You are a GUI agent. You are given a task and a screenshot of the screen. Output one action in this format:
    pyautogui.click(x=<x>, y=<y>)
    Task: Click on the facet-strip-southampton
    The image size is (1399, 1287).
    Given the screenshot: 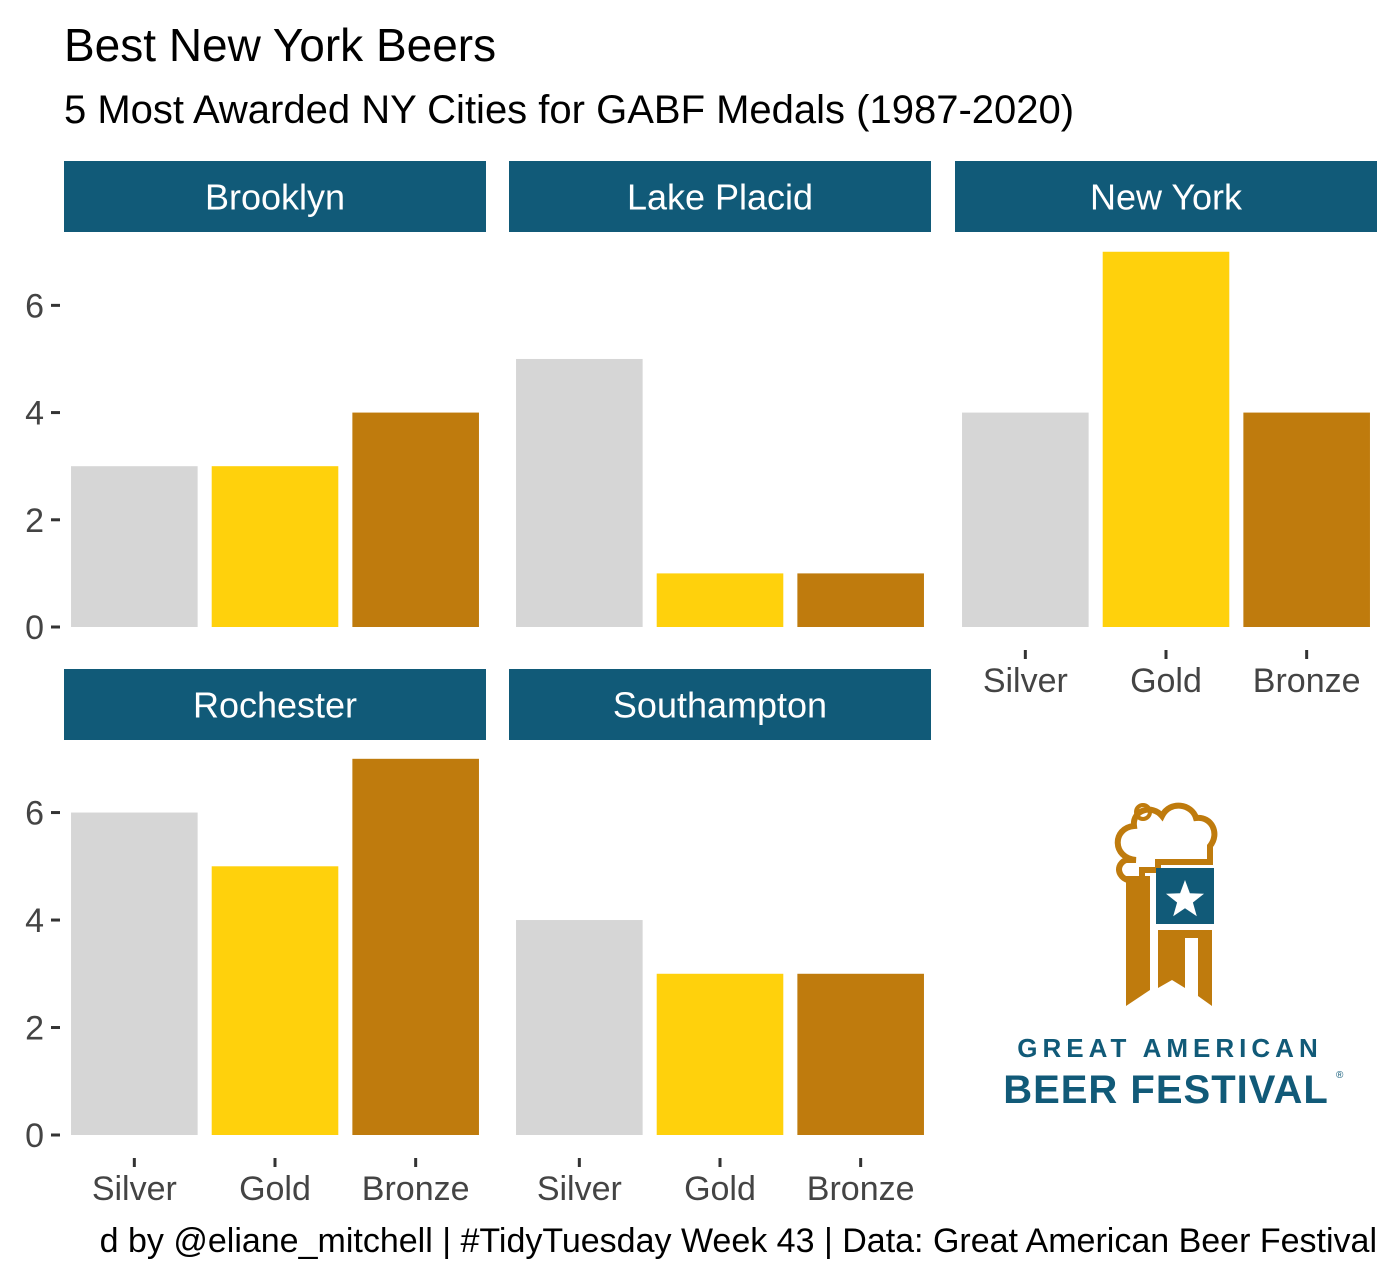 What is the action you would take?
    pyautogui.click(x=720, y=704)
    